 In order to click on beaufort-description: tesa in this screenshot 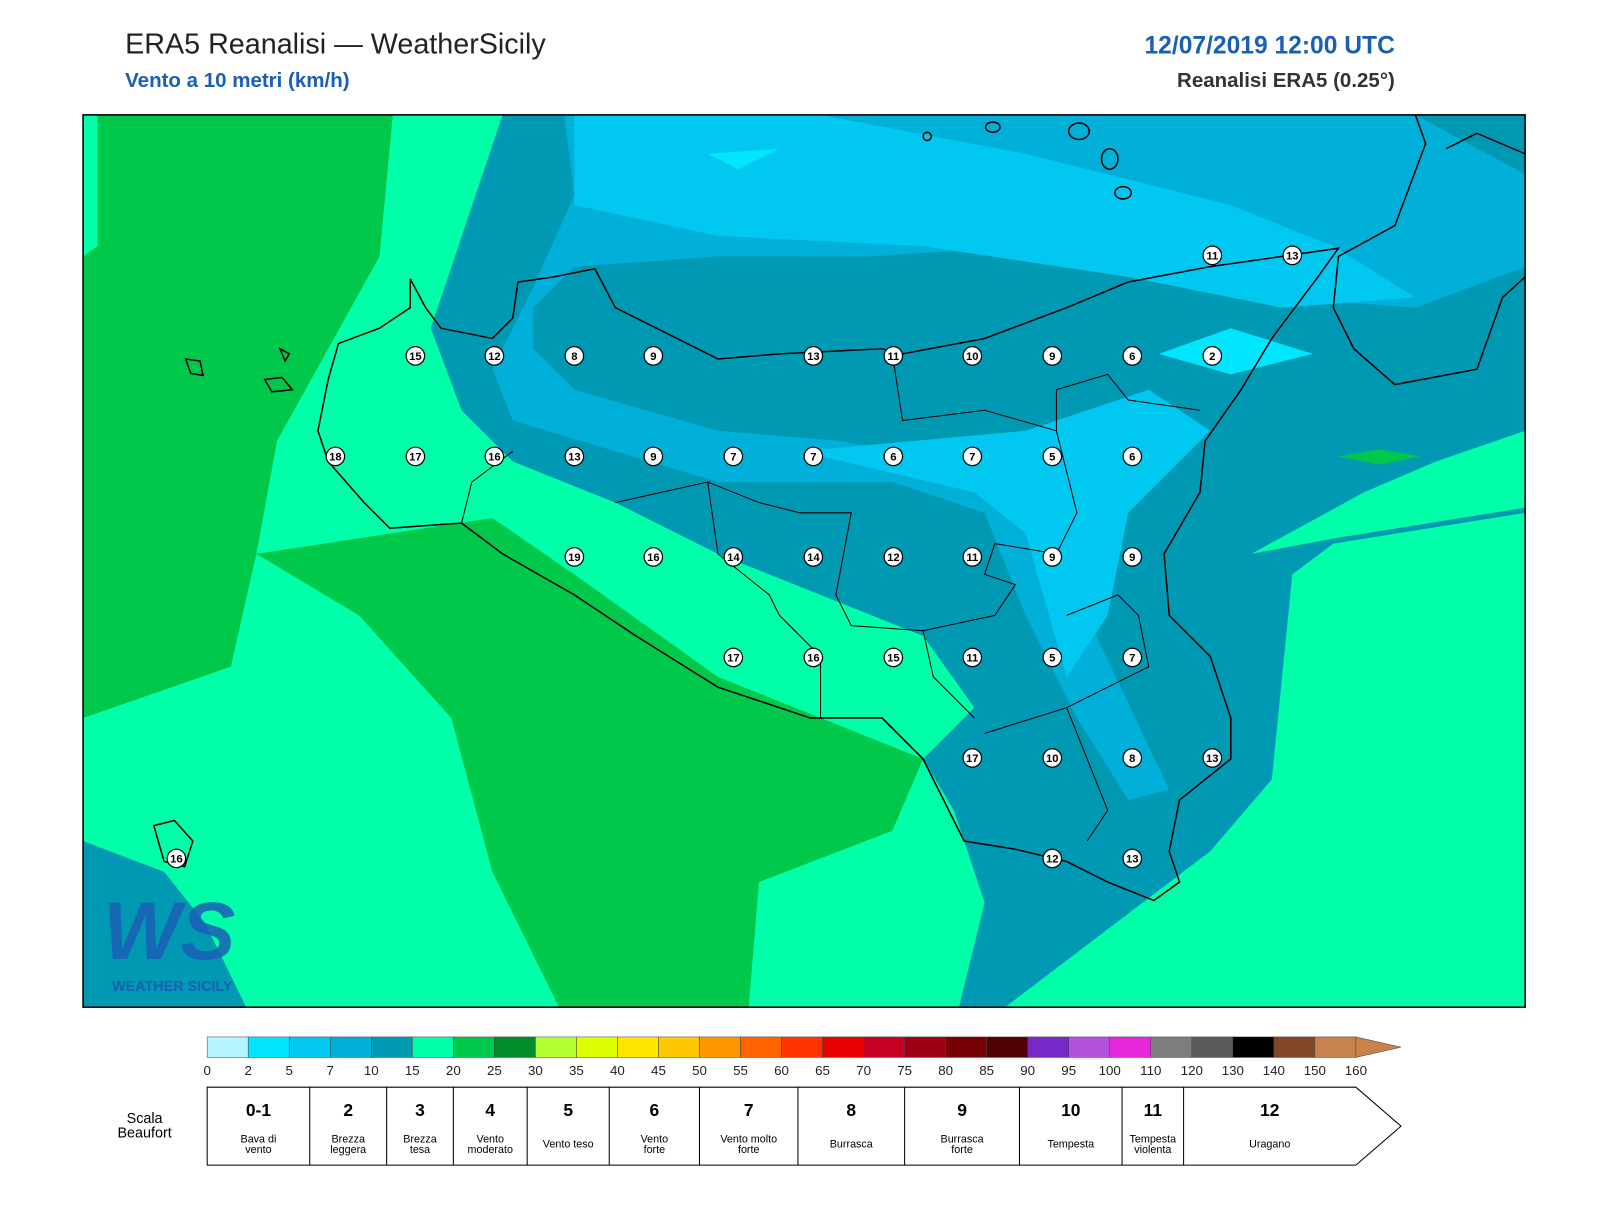, I will do `click(420, 1150)`.